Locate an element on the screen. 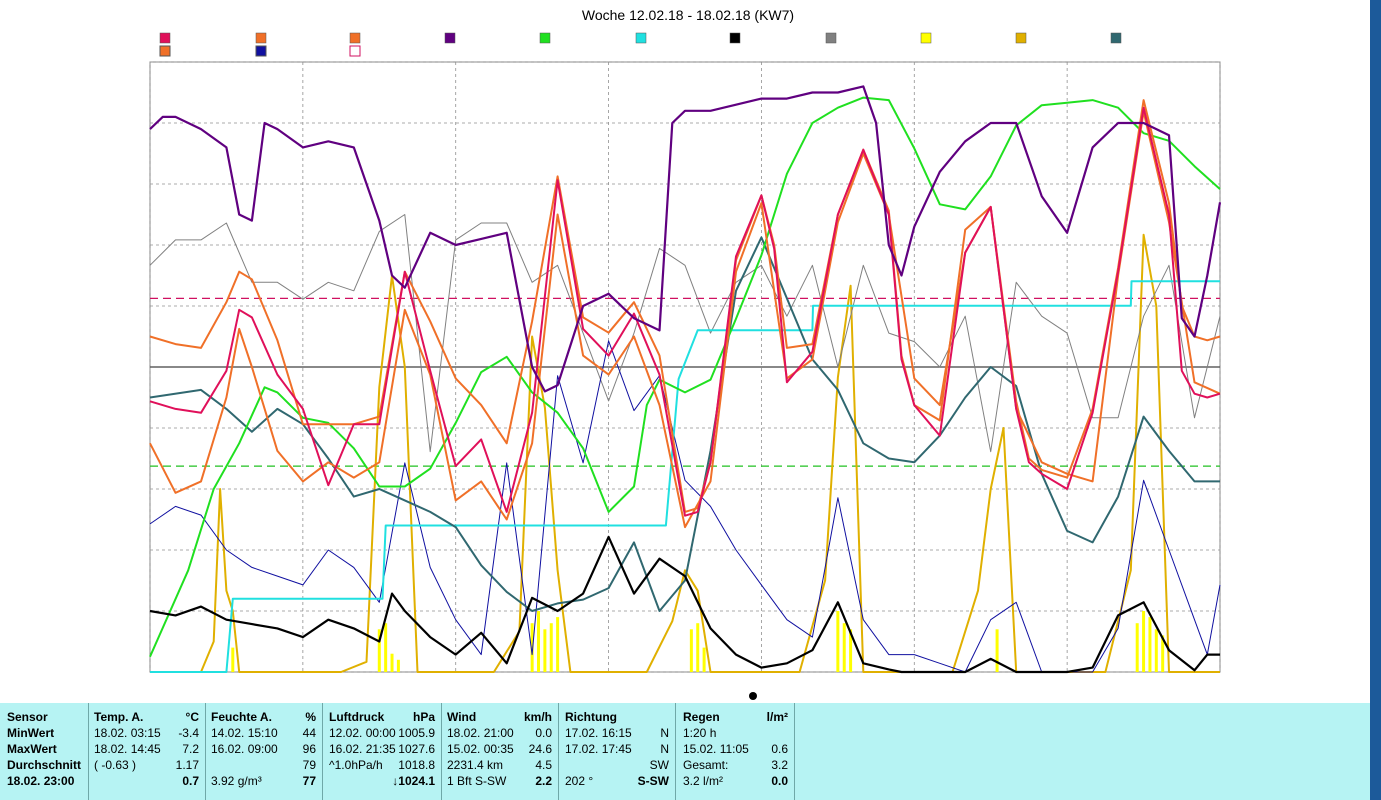  rain-unit: l/m² is located at coordinates (777, 717).